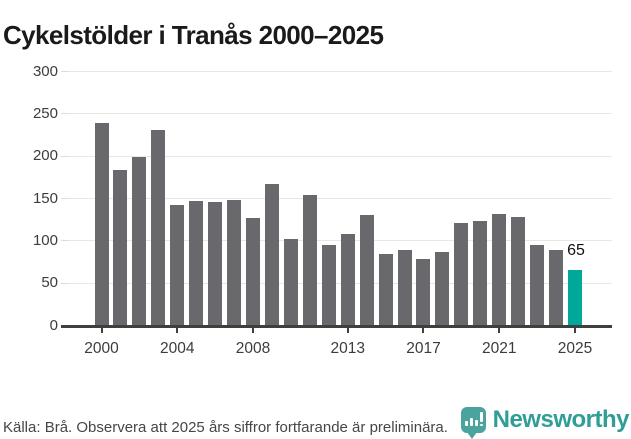  I want to click on x-axis-tick-2004, so click(177, 330).